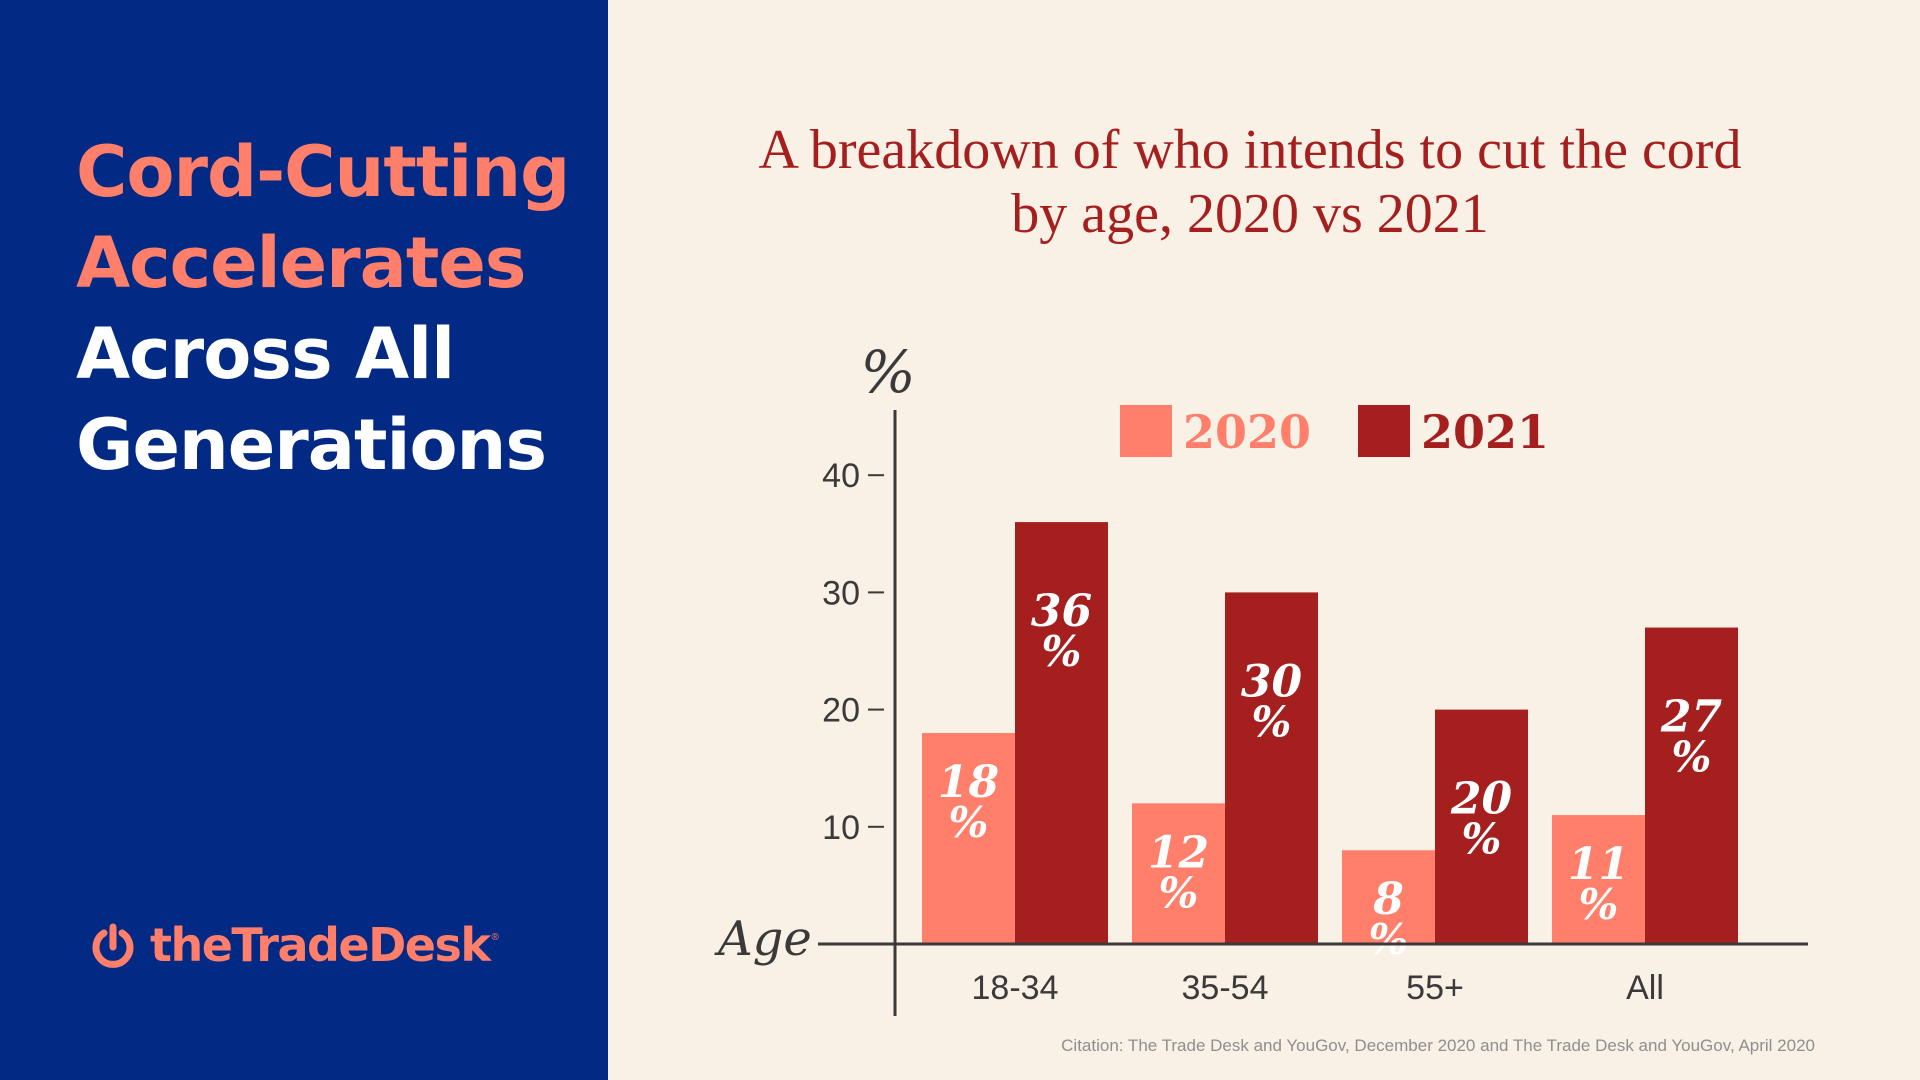  I want to click on data-label-2020-35-54: 12, so click(1178, 852).